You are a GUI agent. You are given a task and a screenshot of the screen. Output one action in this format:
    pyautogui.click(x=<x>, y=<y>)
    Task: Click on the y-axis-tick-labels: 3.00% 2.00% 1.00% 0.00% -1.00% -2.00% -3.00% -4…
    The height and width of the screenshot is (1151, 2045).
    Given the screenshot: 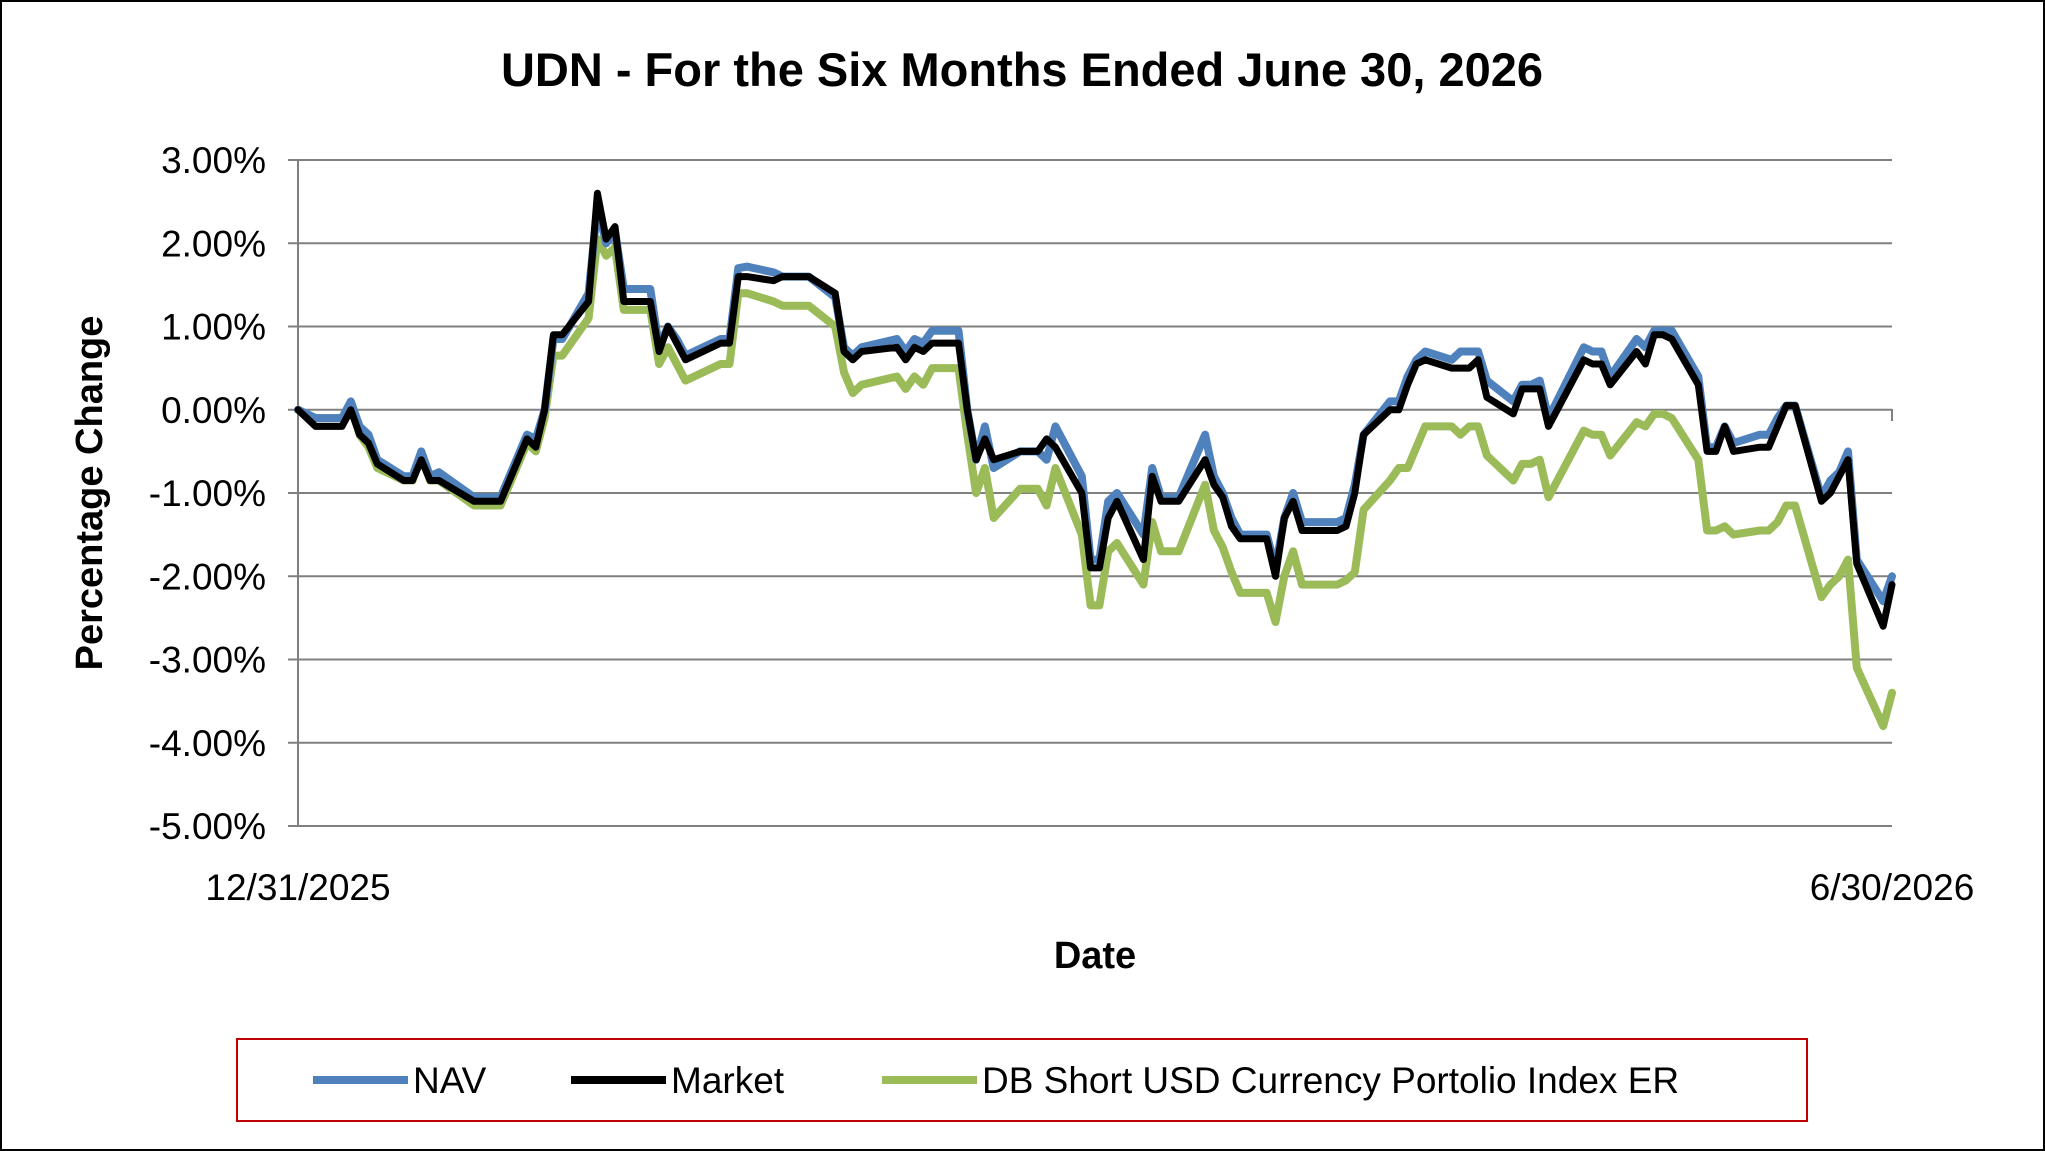 What is the action you would take?
    pyautogui.click(x=207, y=493)
    